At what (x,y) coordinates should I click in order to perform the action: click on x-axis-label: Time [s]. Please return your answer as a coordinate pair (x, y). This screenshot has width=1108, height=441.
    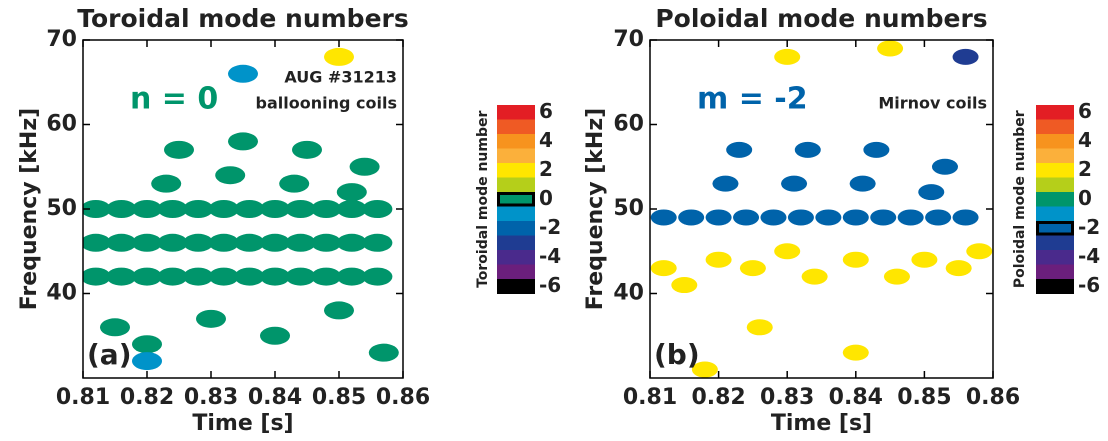
    Looking at the image, I should click on (821, 423).